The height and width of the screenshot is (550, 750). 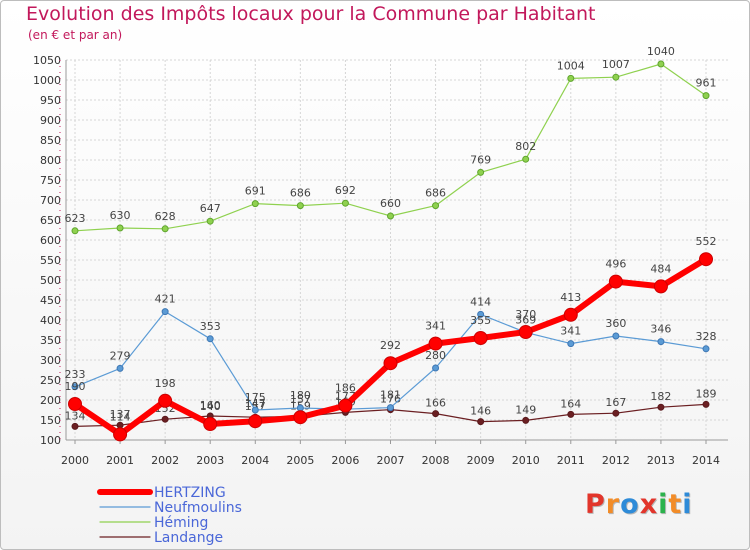 I want to click on x-tick-label: 2006, so click(x=345, y=460).